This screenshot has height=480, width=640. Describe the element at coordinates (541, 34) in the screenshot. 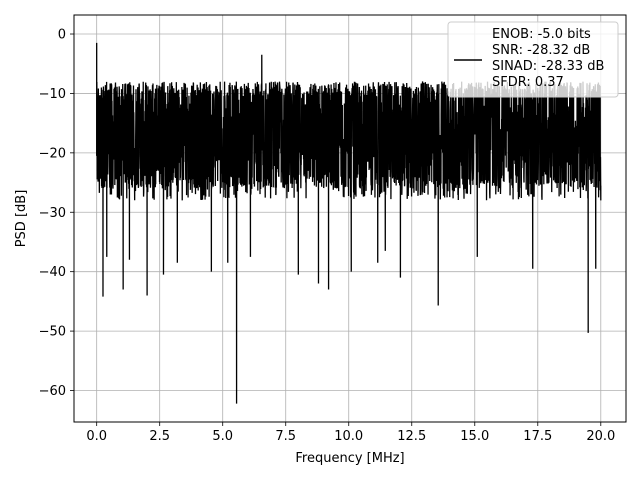

I see `legend-enob: ENOB: -5.0 bits` at that location.